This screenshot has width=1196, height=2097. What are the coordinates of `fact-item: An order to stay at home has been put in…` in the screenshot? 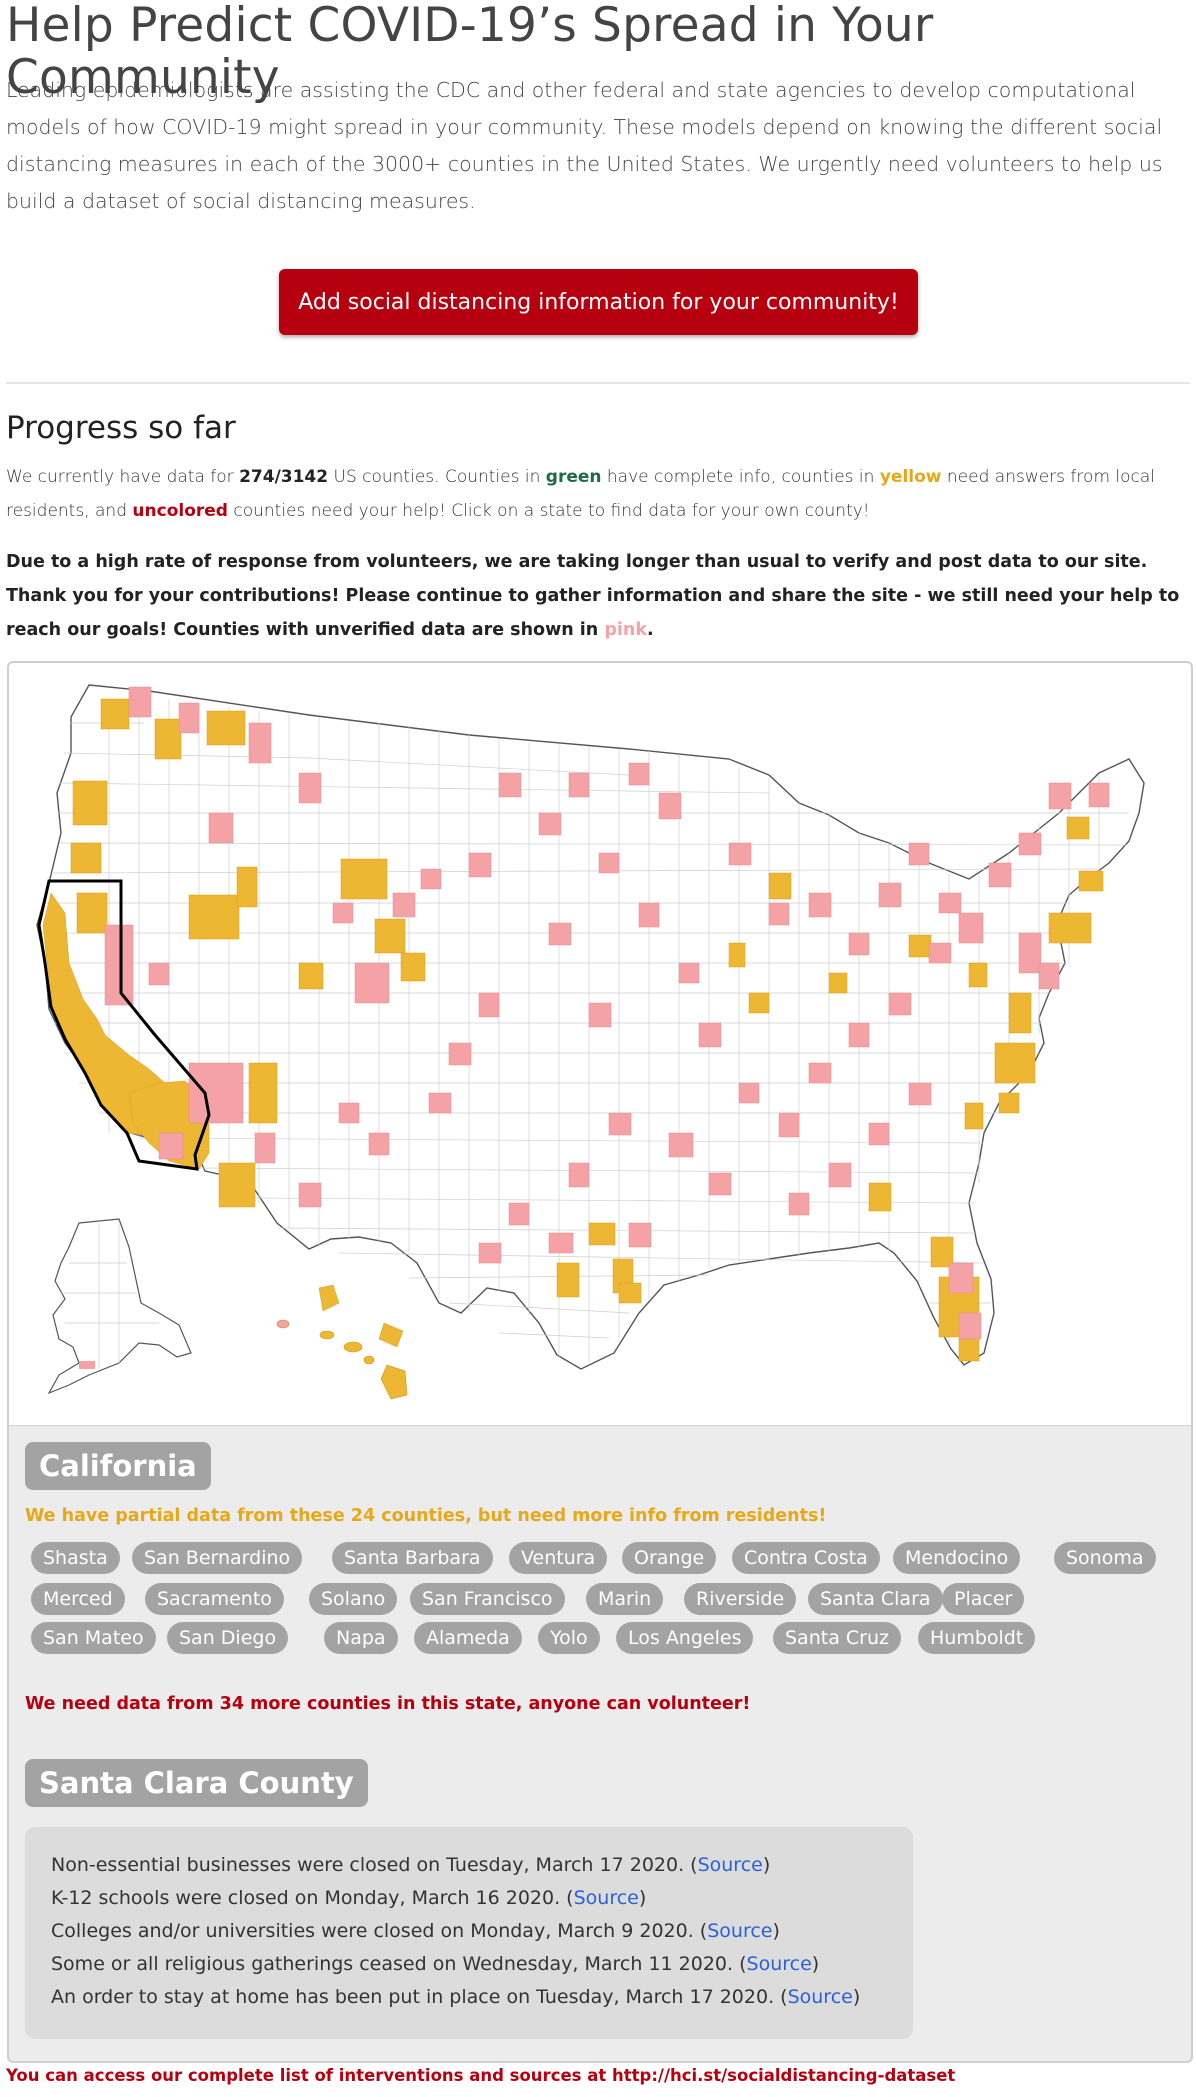 It's located at (482, 1997).